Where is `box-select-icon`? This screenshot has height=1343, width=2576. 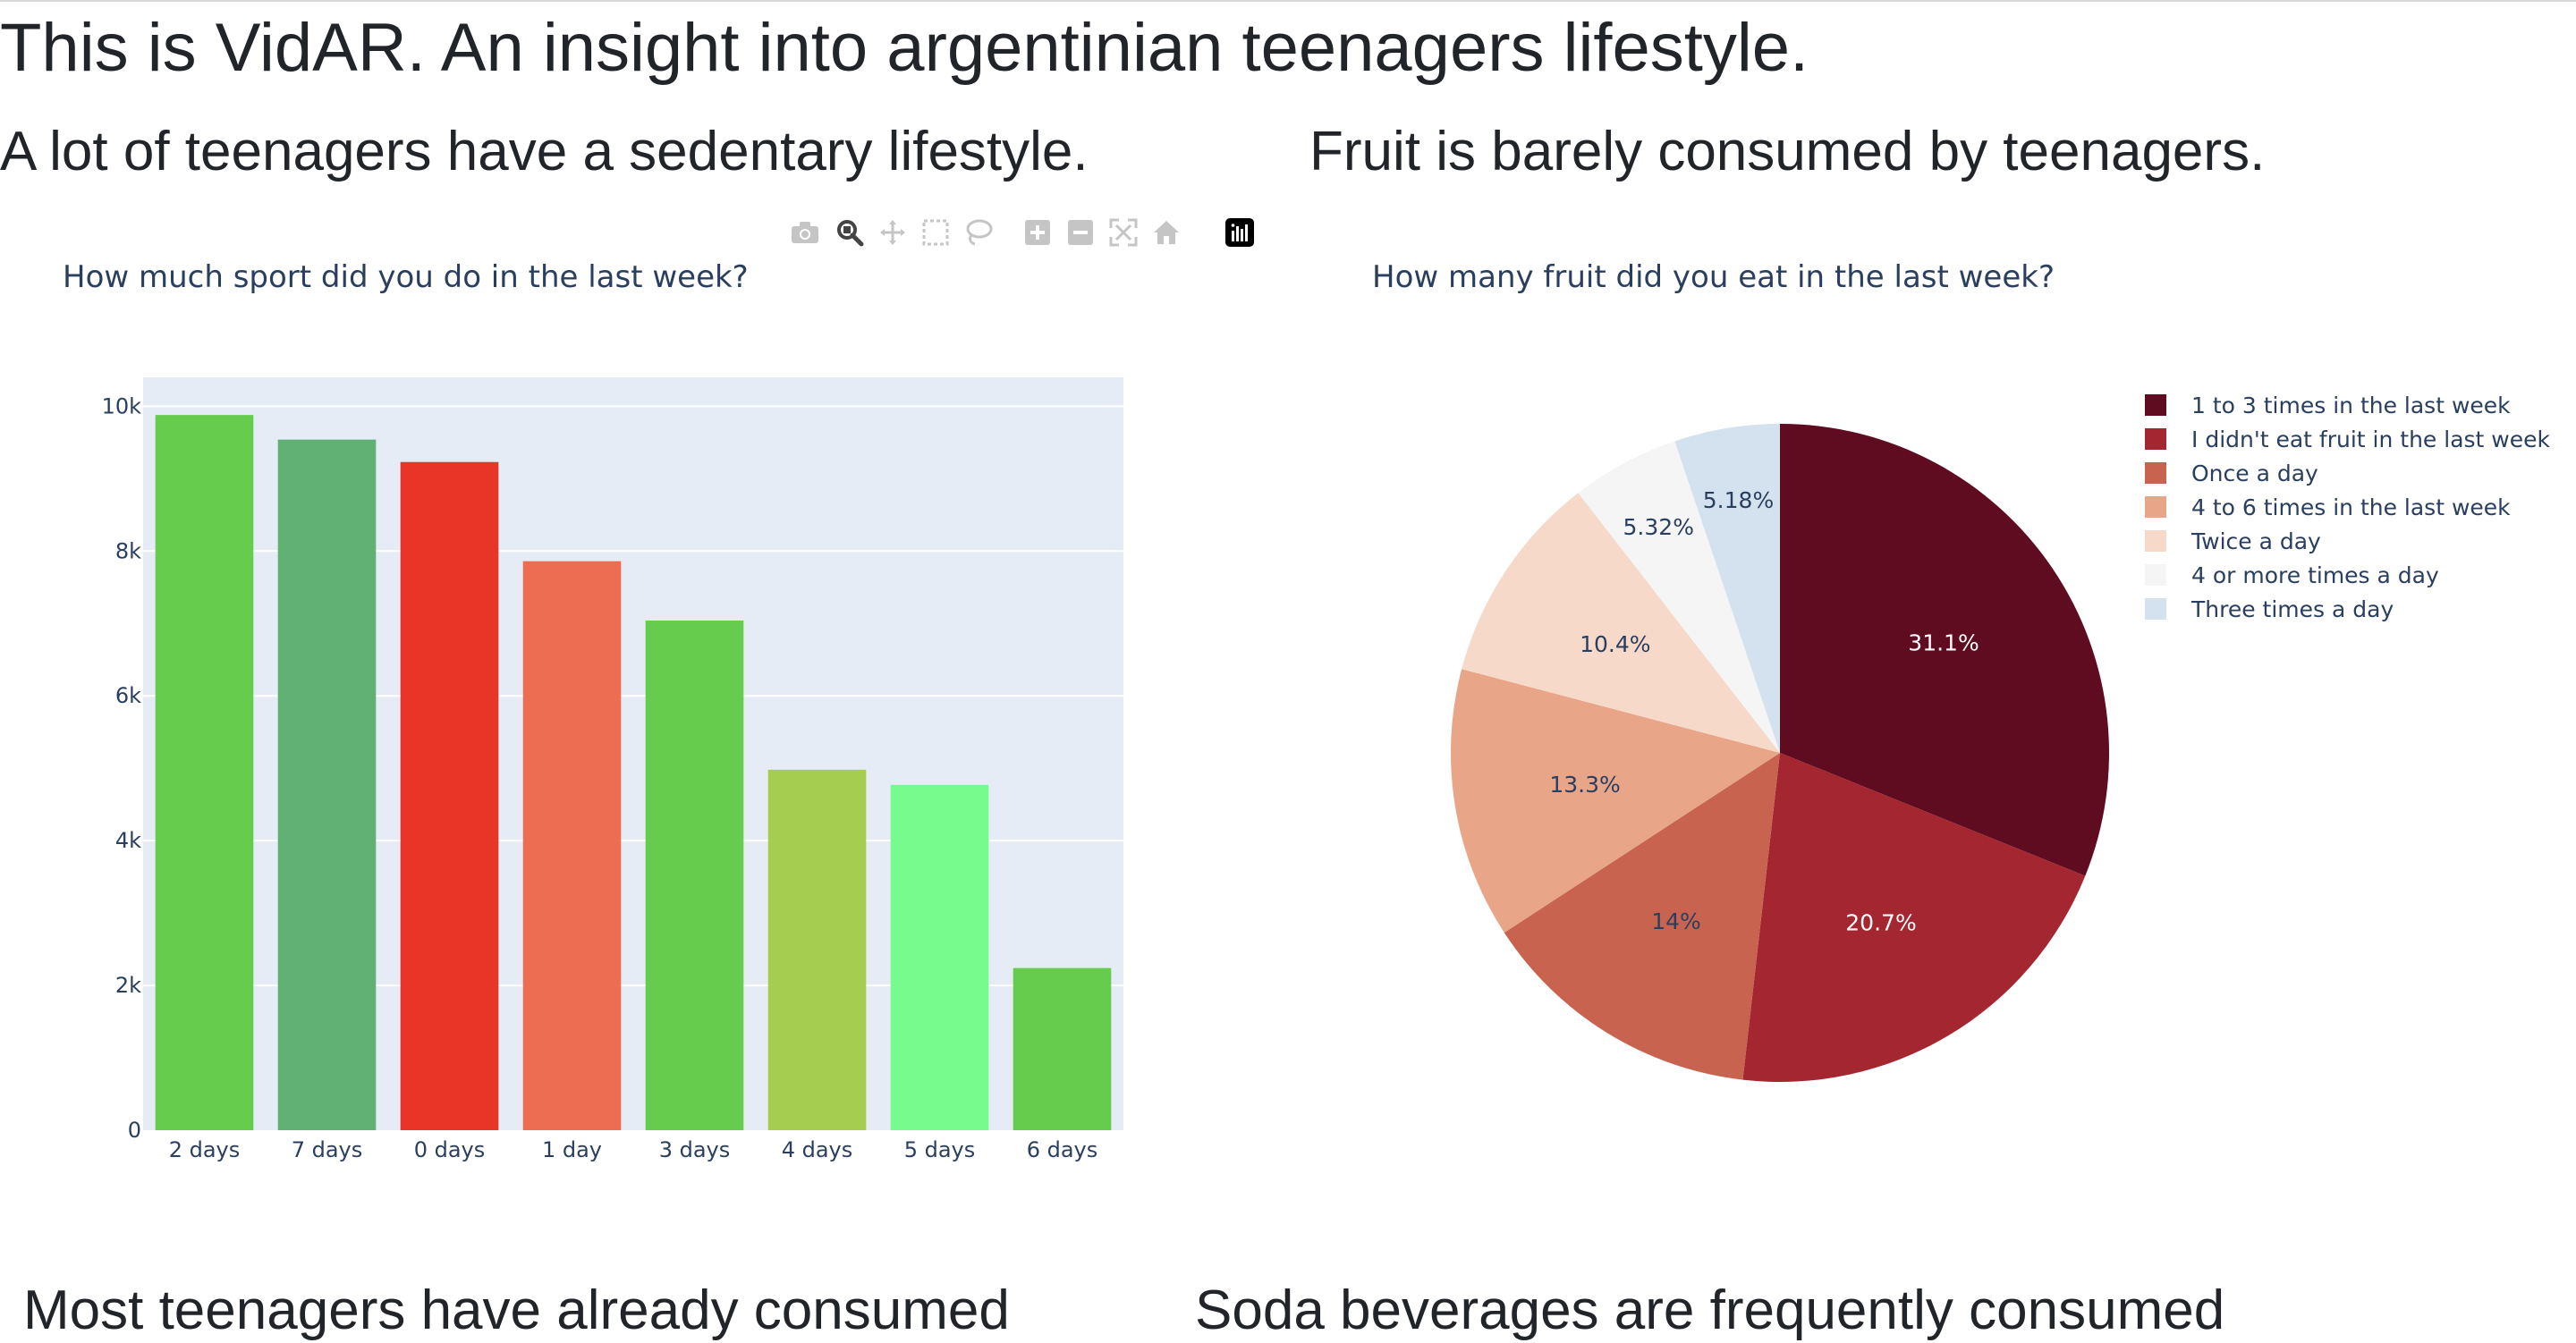 box-select-icon is located at coordinates (935, 233).